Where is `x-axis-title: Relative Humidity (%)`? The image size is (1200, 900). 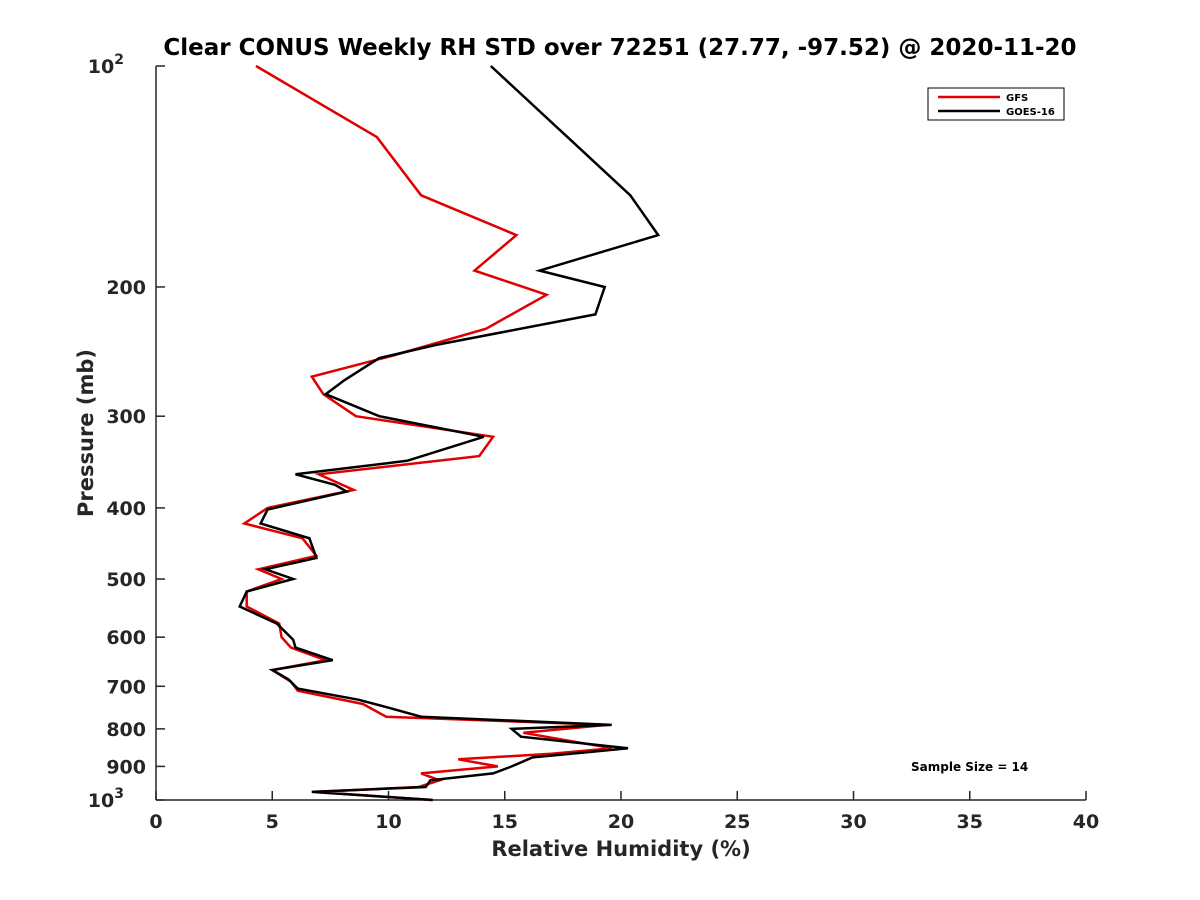 x-axis-title: Relative Humidity (%) is located at coordinates (620, 849).